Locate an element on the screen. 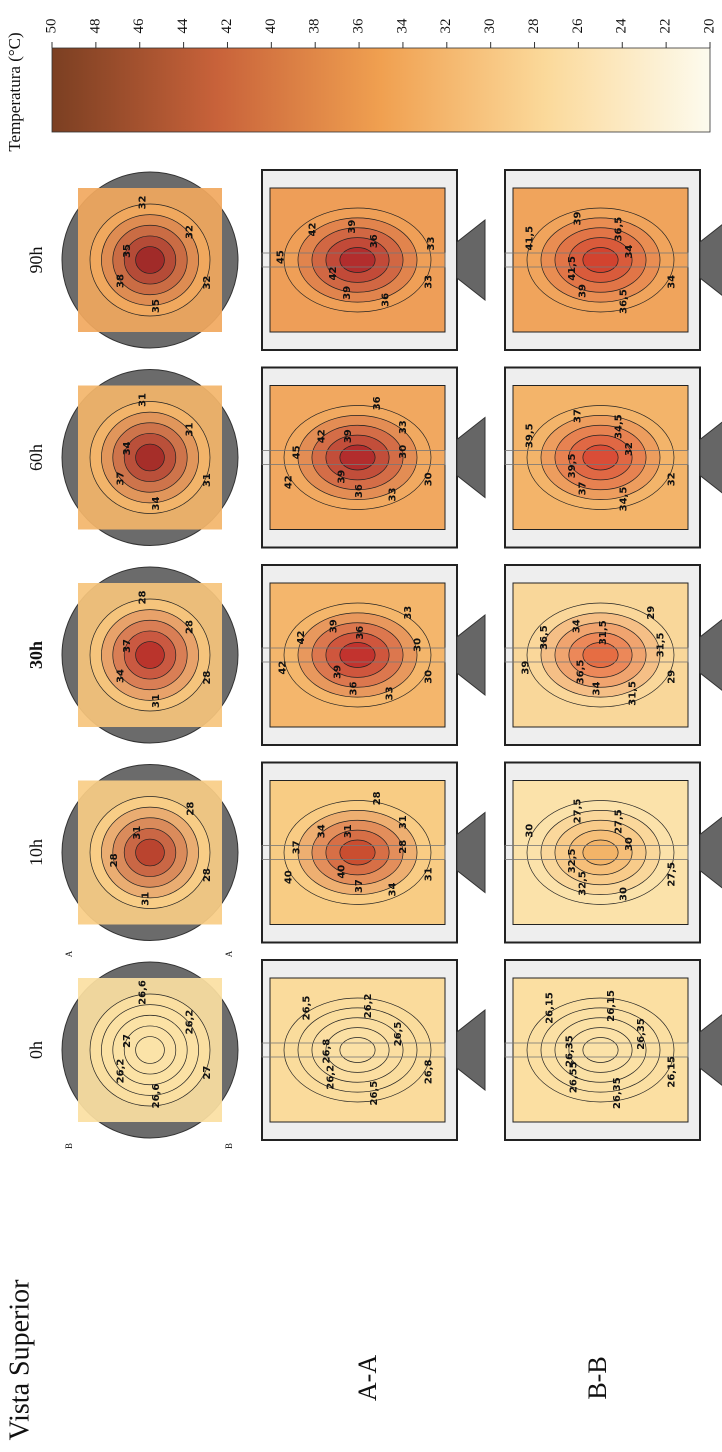  contour-label: 31,5 is located at coordinates (632, 693).